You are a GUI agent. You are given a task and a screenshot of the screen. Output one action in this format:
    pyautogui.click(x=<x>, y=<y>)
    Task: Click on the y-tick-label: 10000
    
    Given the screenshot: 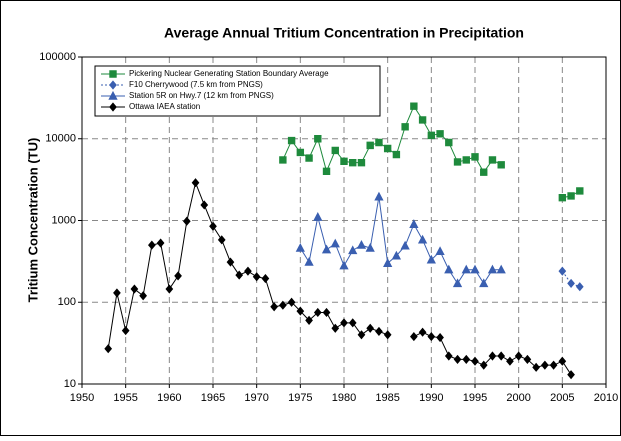 What is the action you would take?
    pyautogui.click(x=60, y=139)
    